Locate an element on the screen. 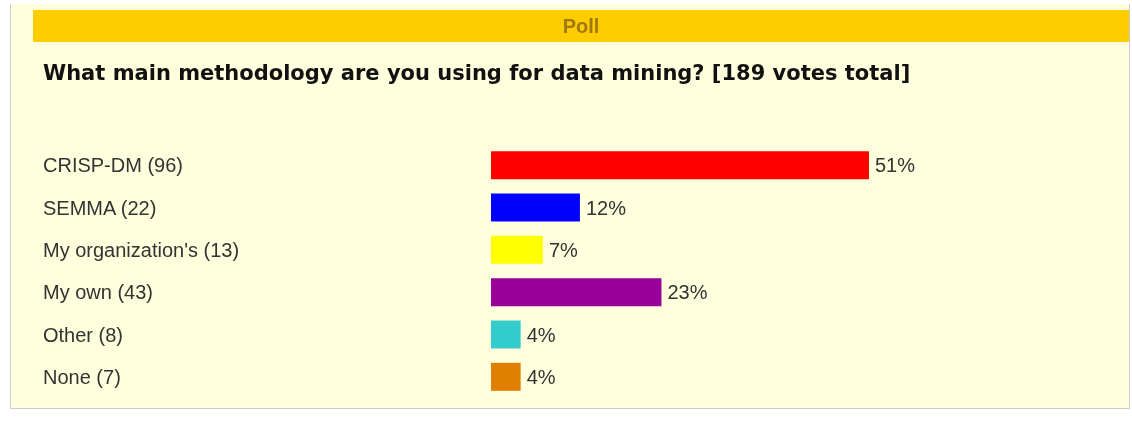 This screenshot has width=1132, height=426. chart-subtitle: What main methodology are you using for data mining? [189 votes total] is located at coordinates (477, 73).